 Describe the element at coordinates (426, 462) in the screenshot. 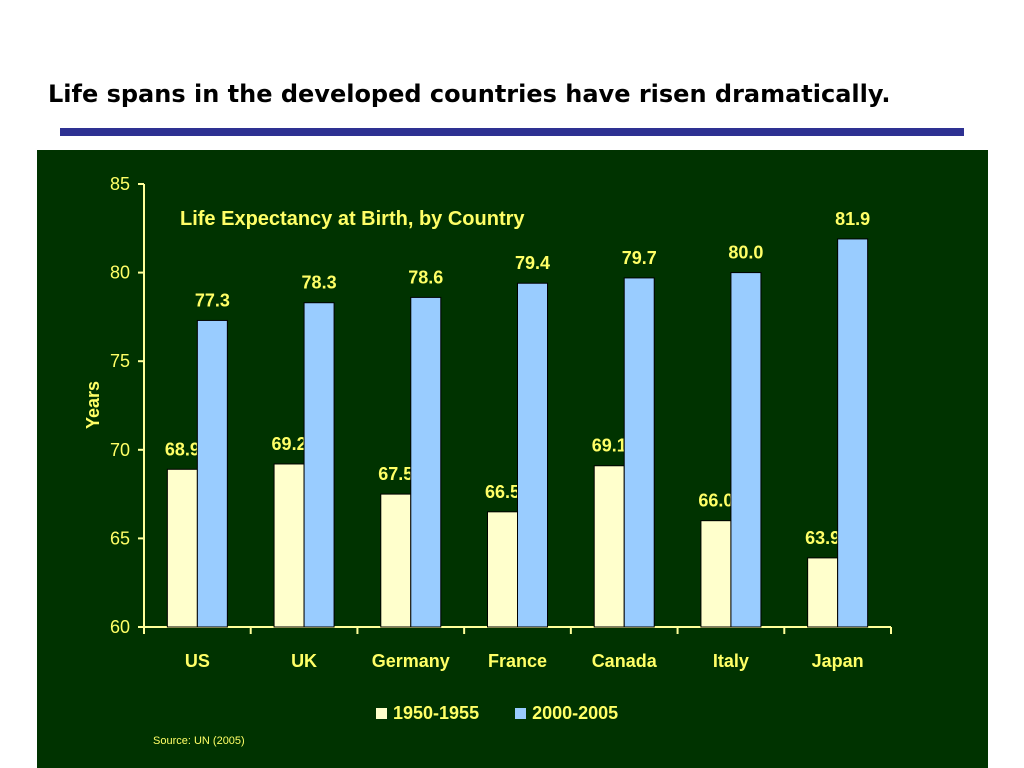

I see `bar-germany-2000-2005` at that location.